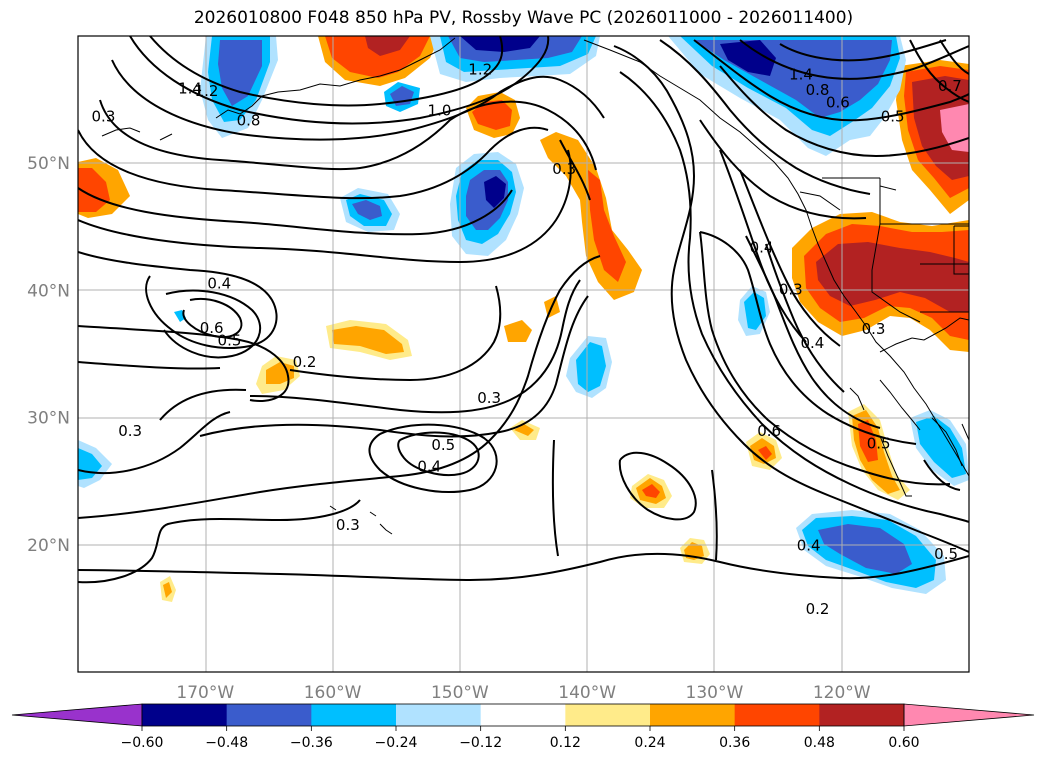  What do you see at coordinates (842, 693) in the screenshot?
I see `lon-tick-label: 120°W` at bounding box center [842, 693].